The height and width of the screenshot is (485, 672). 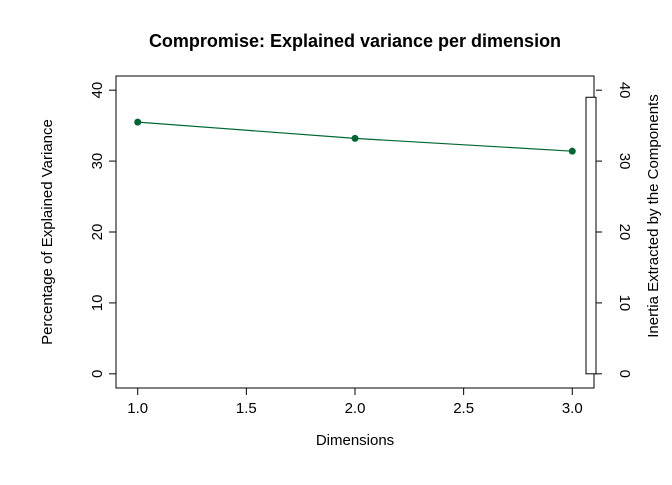 I want to click on x-tick-label: 3.0, so click(x=572, y=408).